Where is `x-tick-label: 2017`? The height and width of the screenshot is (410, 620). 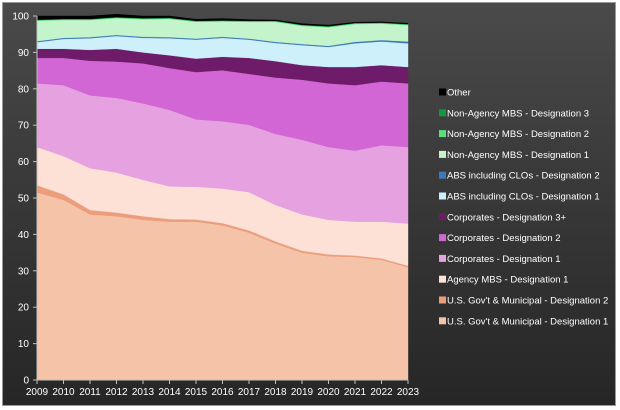
x-tick-label: 2017 is located at coordinates (249, 392).